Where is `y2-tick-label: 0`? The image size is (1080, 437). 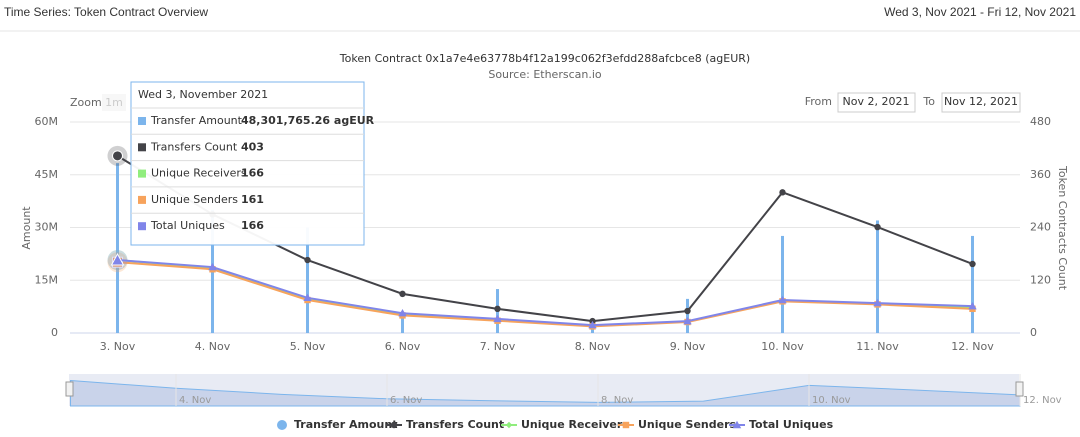
y2-tick-label: 0 is located at coordinates (1033, 332).